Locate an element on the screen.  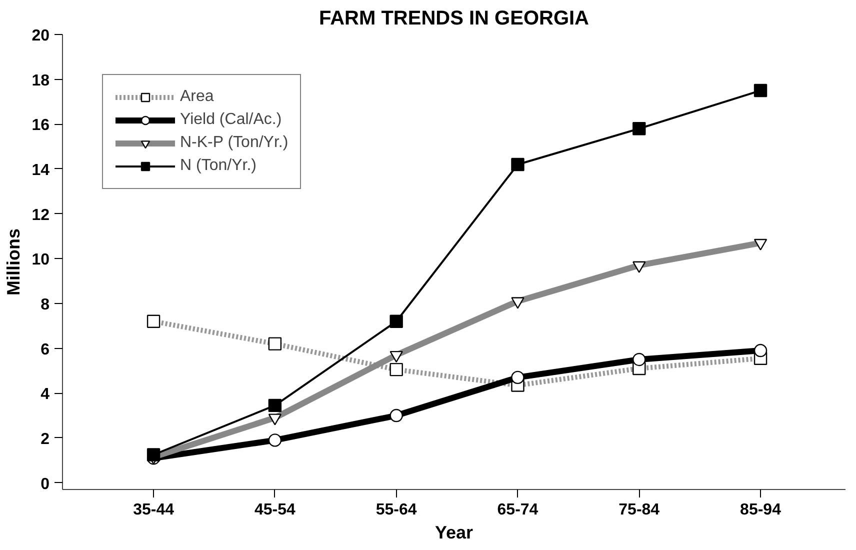
chart-title: FARM TRENDS IN GEORGIA is located at coordinates (454, 19).